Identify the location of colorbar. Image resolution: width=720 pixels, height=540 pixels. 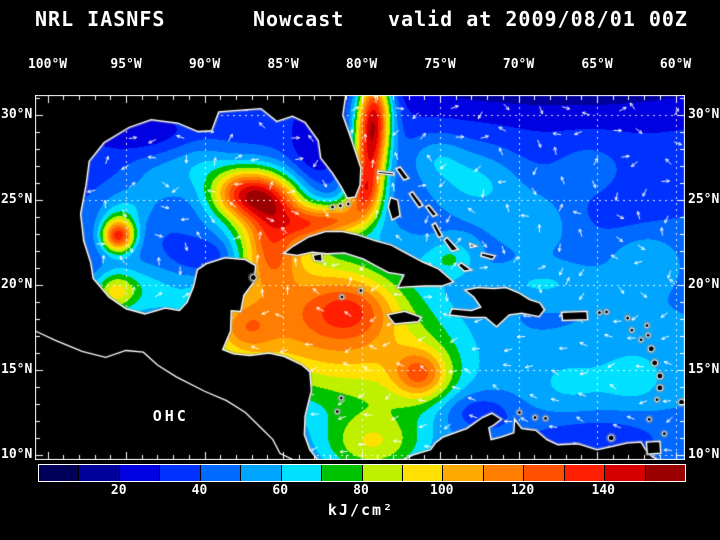
(362, 473).